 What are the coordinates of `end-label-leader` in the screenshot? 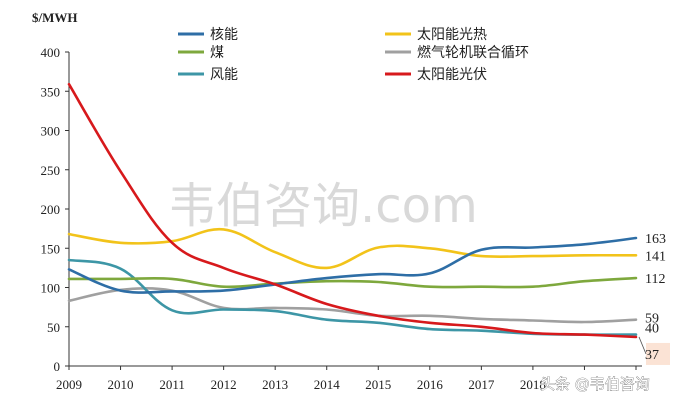 It's located at (642, 345).